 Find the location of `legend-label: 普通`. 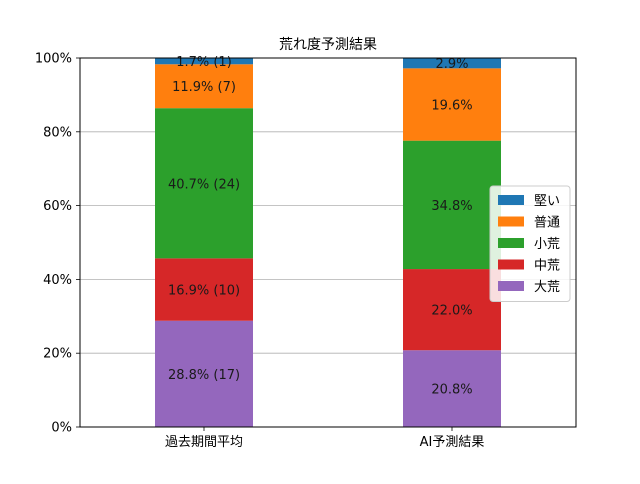

legend-label: 普通 is located at coordinates (547, 223).